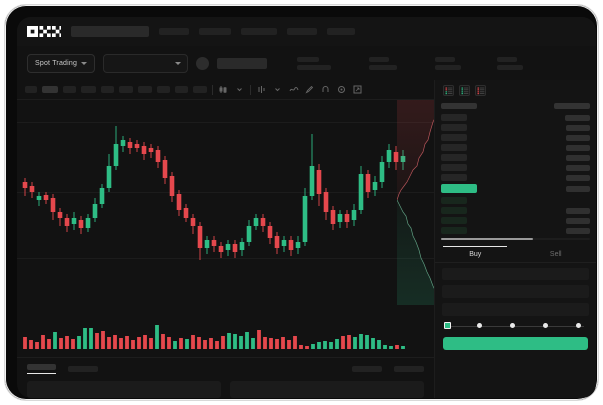 Image resolution: width=603 pixels, height=405 pixels. I want to click on pair-select, so click(146, 63).